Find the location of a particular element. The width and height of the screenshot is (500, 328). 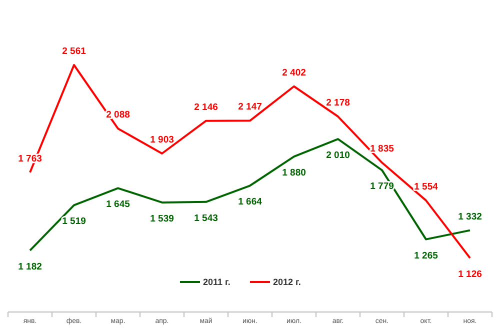

data-label: 2 010 is located at coordinates (338, 156).